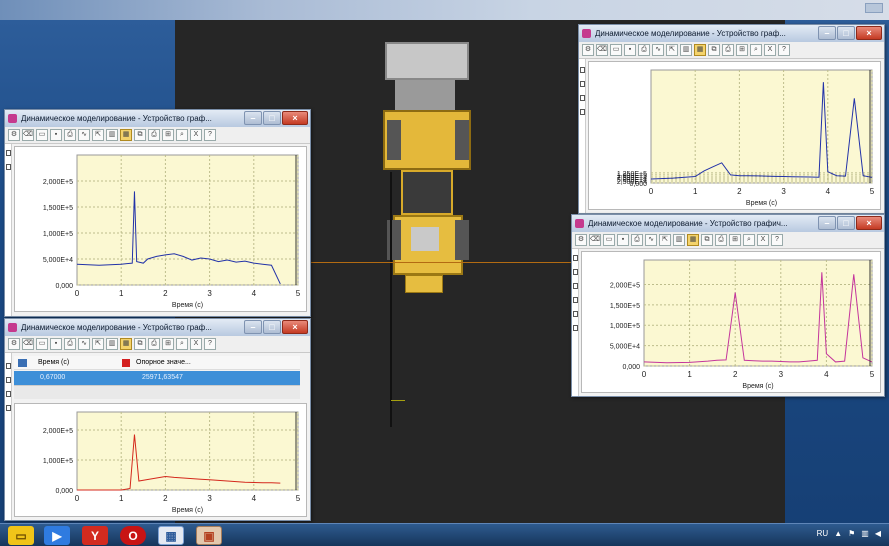  What do you see at coordinates (209, 535) in the screenshot?
I see `app-icon: ▣` at bounding box center [209, 535].